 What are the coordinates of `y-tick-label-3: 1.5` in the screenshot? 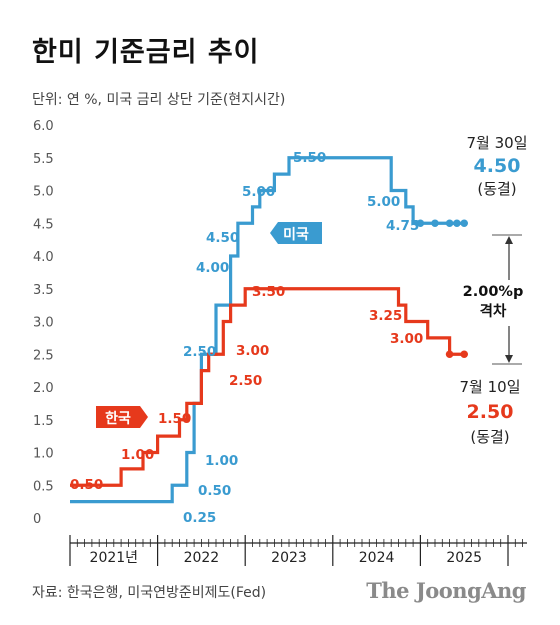 It's located at (43, 421).